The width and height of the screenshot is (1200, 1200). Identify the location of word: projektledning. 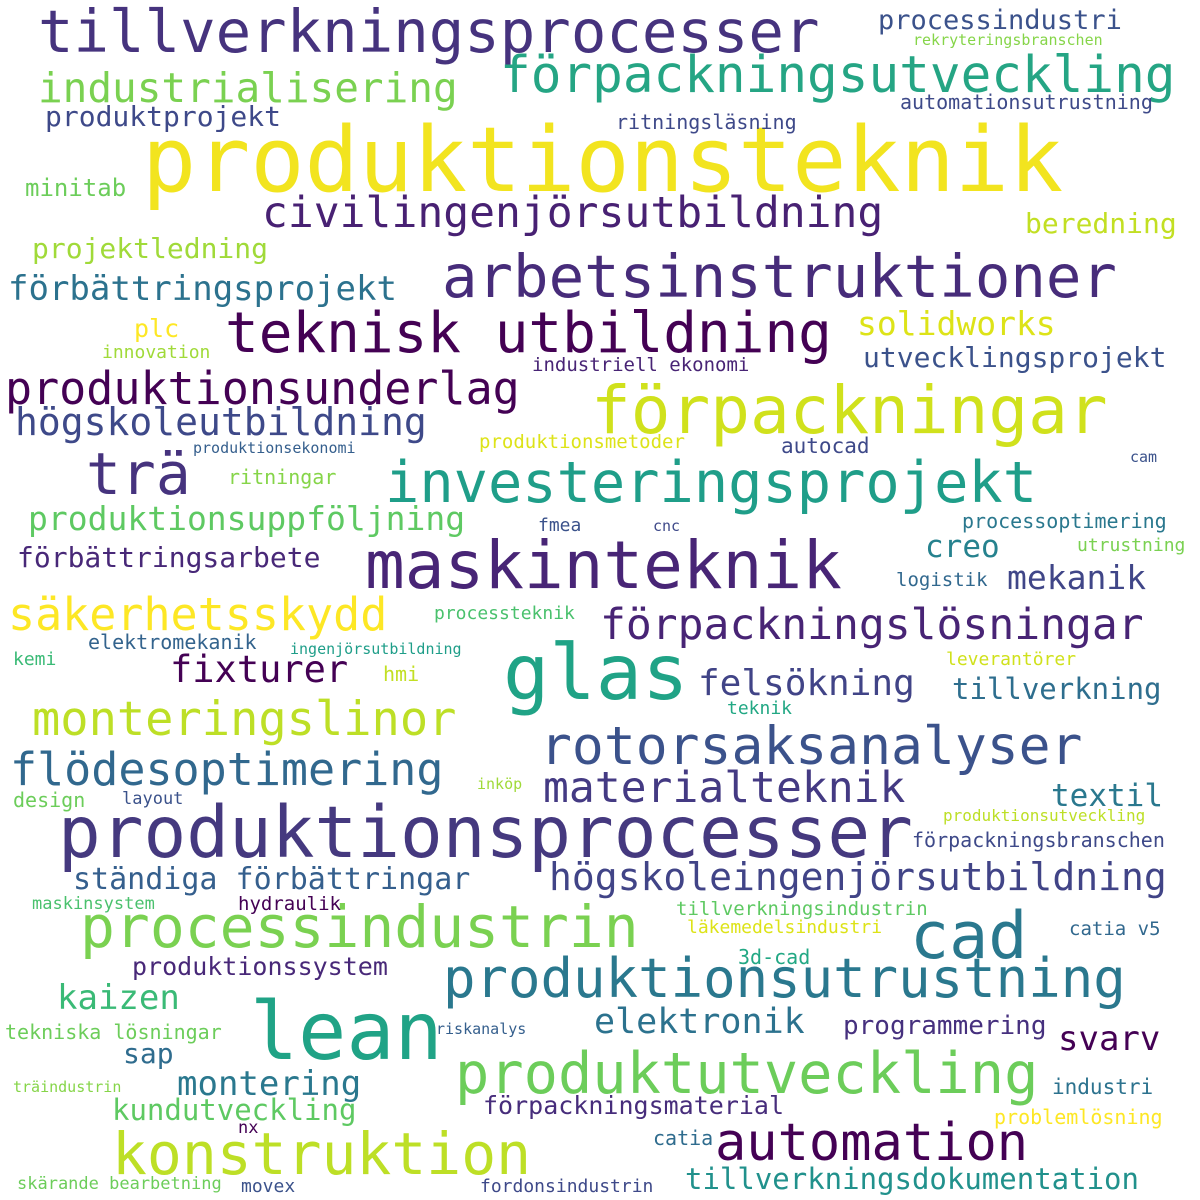
(150, 248).